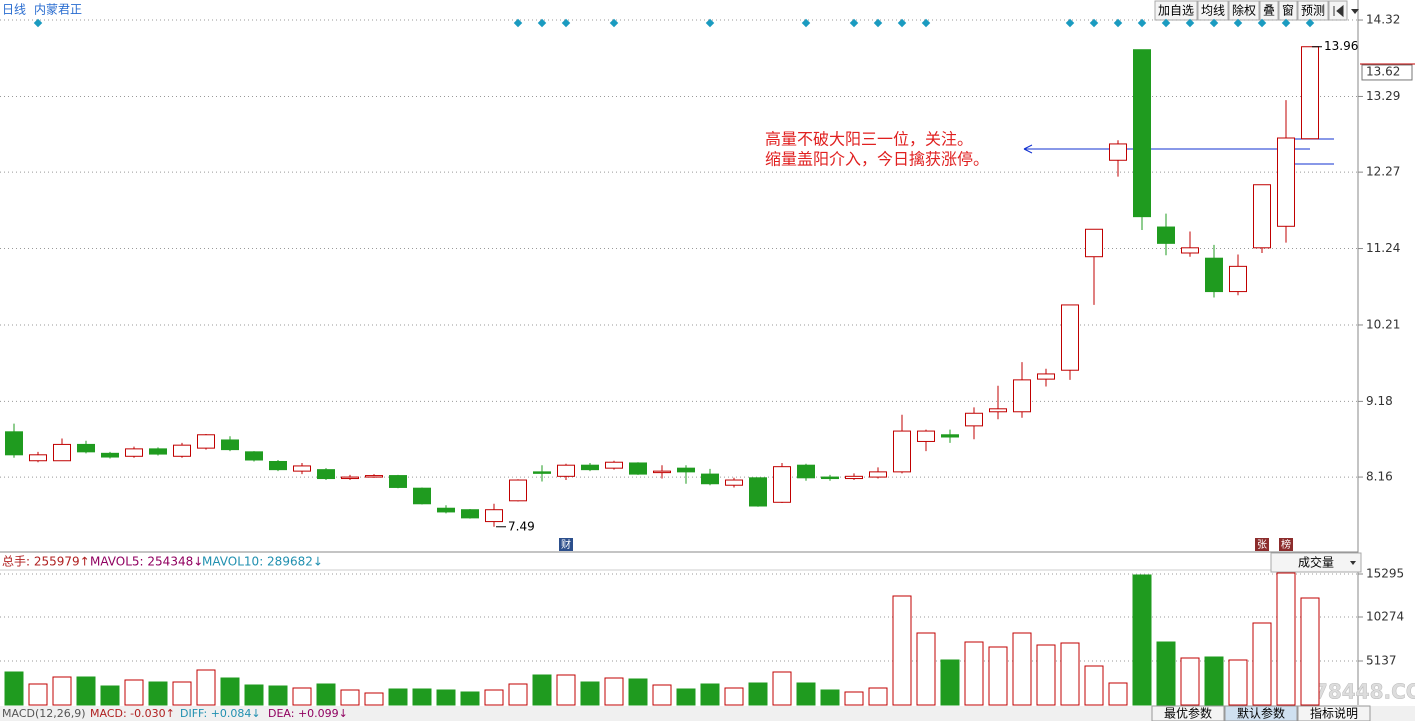 The image size is (1415, 721). I want to click on marker-badge, so click(566, 544).